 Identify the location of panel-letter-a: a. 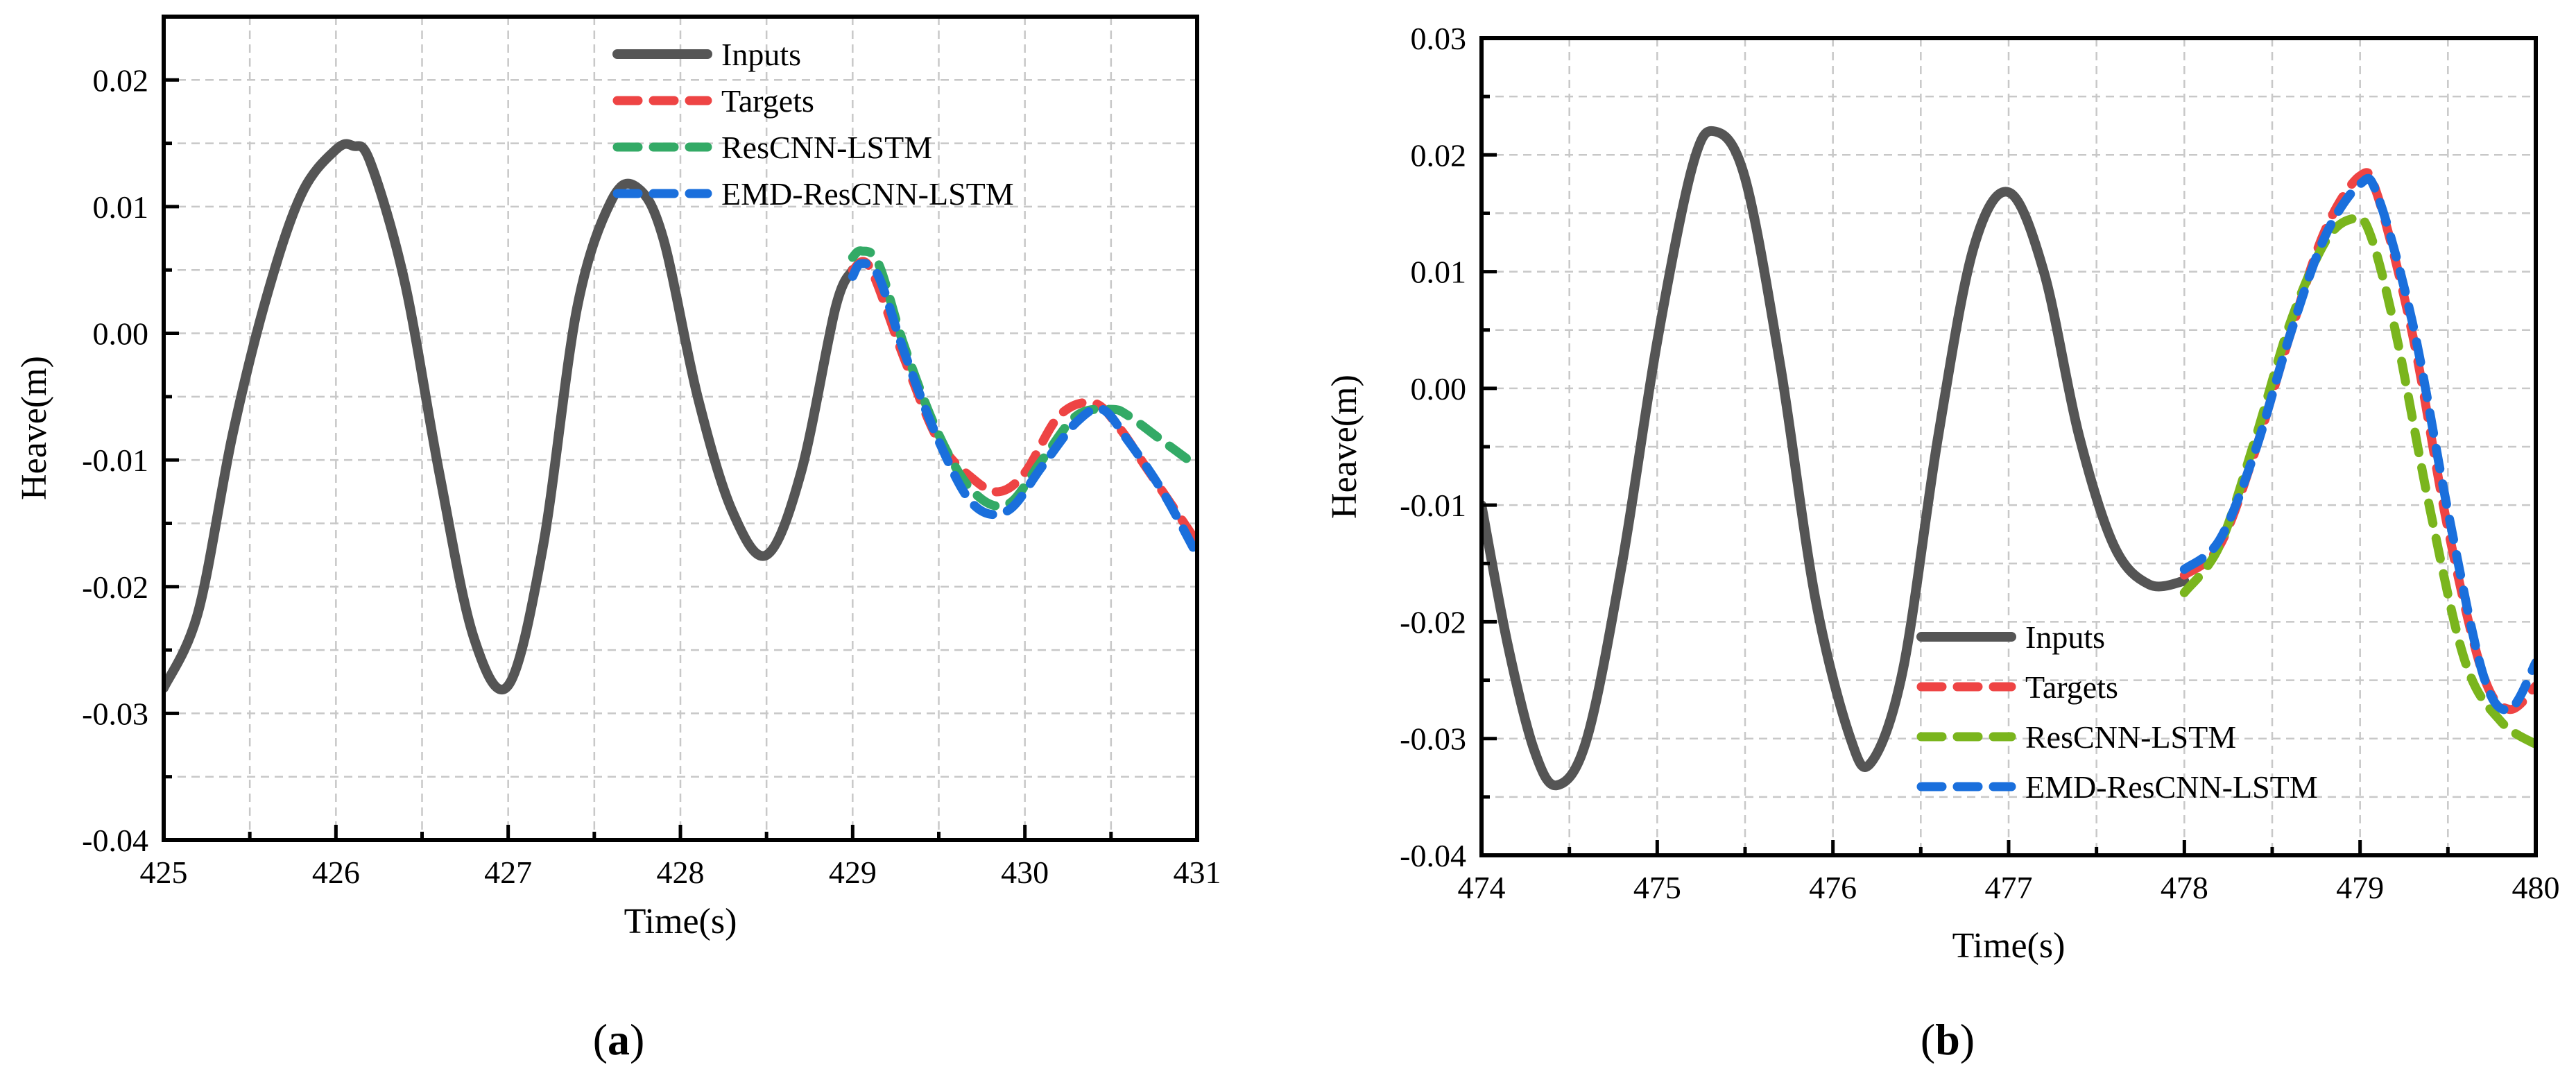
(619, 1039).